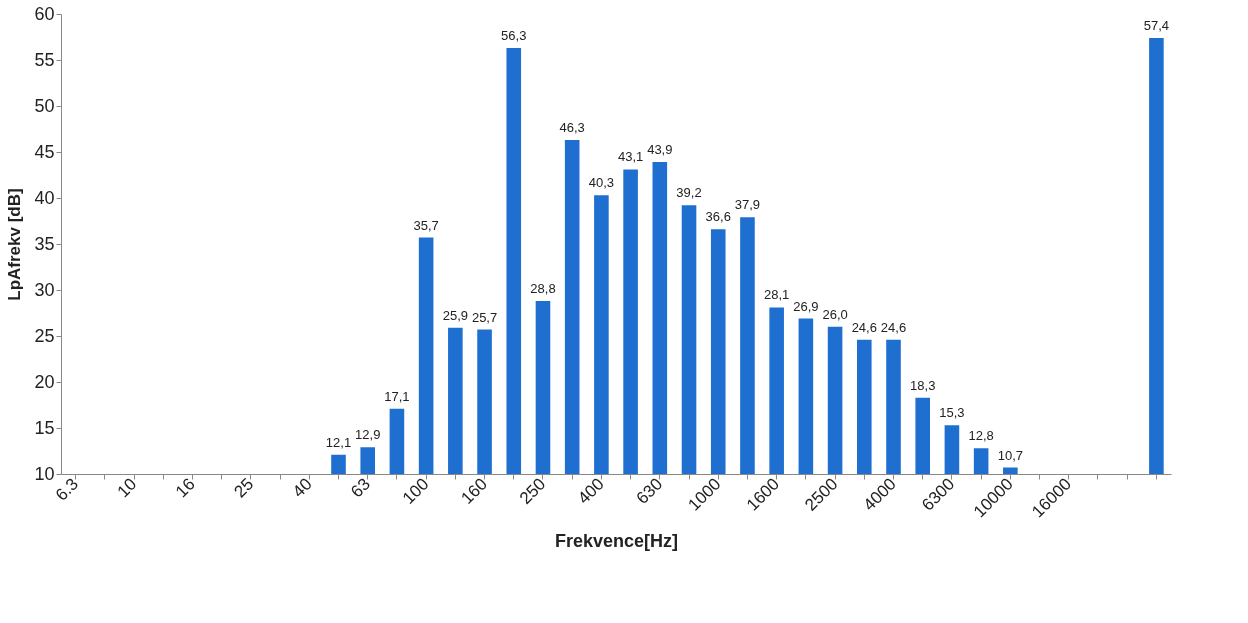 The width and height of the screenshot is (1248, 623). Describe the element at coordinates (777, 295) in the screenshot. I see `data-label: 28,1` at that location.